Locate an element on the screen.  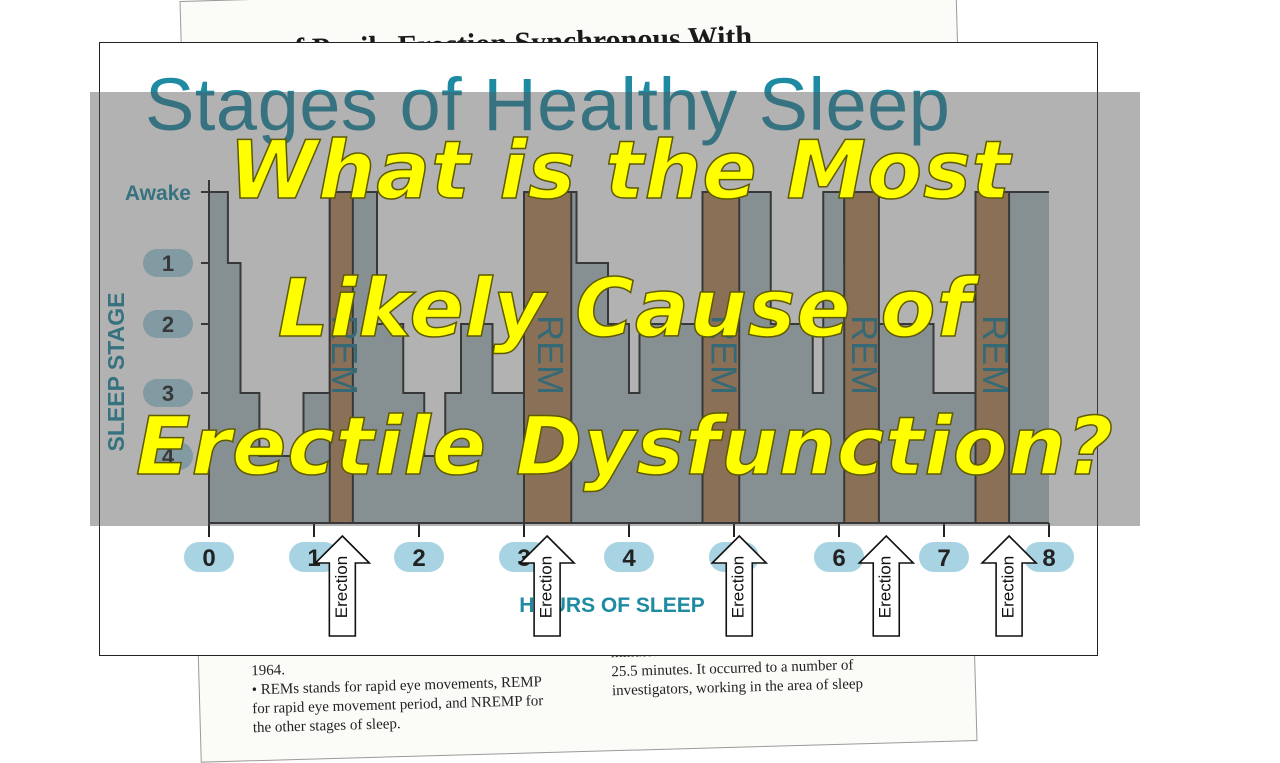
y-tick-label: 2 is located at coordinates (168, 324).